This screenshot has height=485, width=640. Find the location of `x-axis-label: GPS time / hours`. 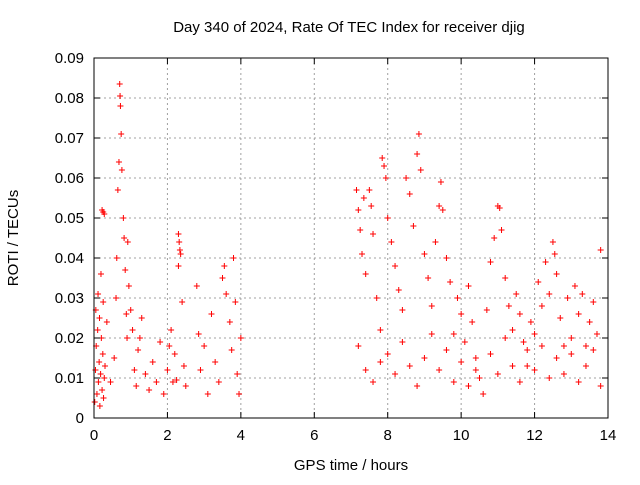

x-axis-label: GPS time / hours is located at coordinates (351, 465).